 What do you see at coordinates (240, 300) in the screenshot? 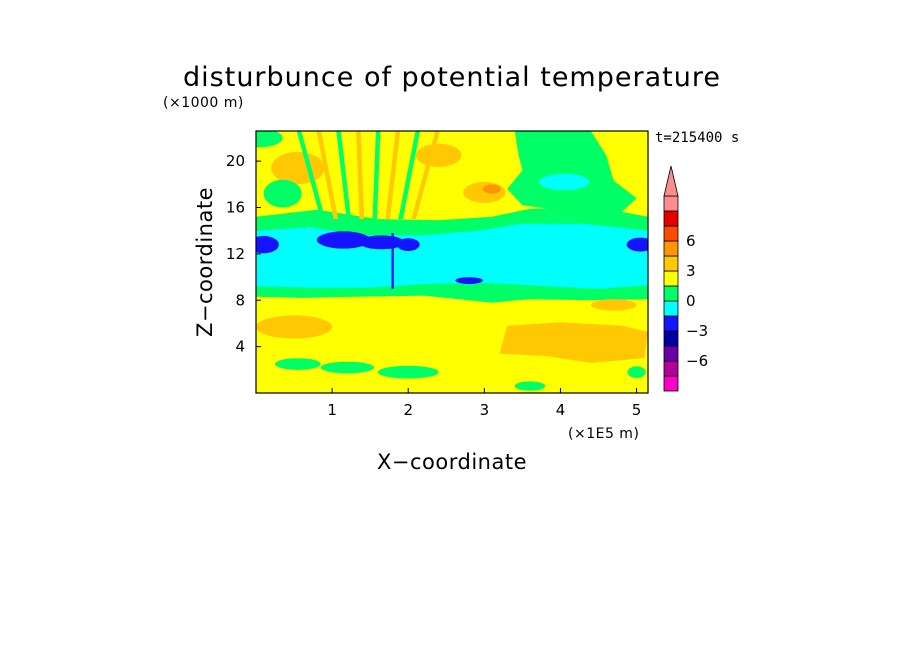
I see `y-tick-label: 8` at bounding box center [240, 300].